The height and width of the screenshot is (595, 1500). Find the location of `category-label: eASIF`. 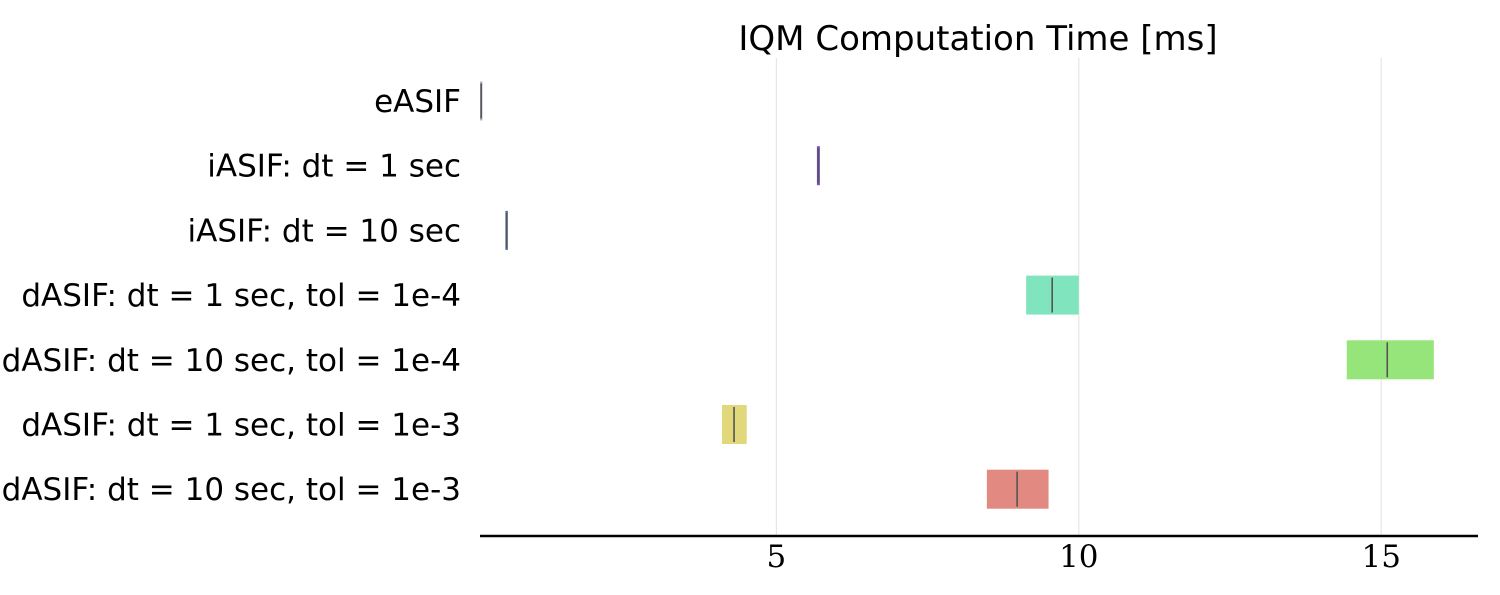

category-label: eASIF is located at coordinates (417, 102).